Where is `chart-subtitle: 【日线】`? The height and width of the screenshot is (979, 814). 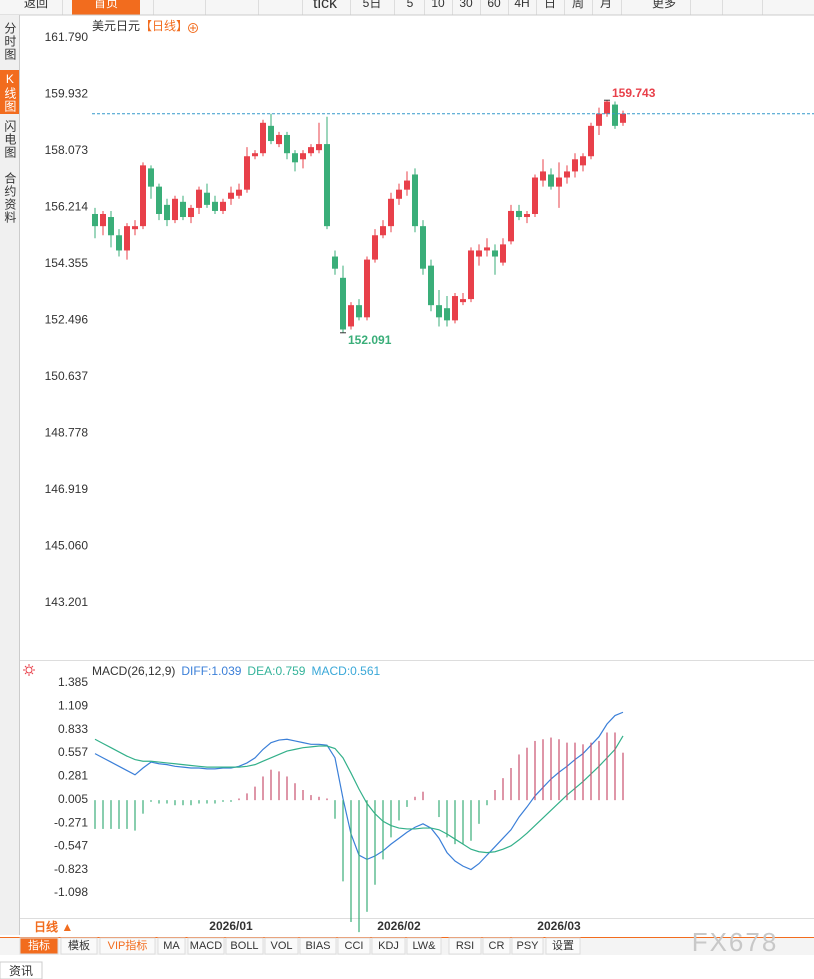
chart-subtitle: 【日线】 is located at coordinates (164, 26).